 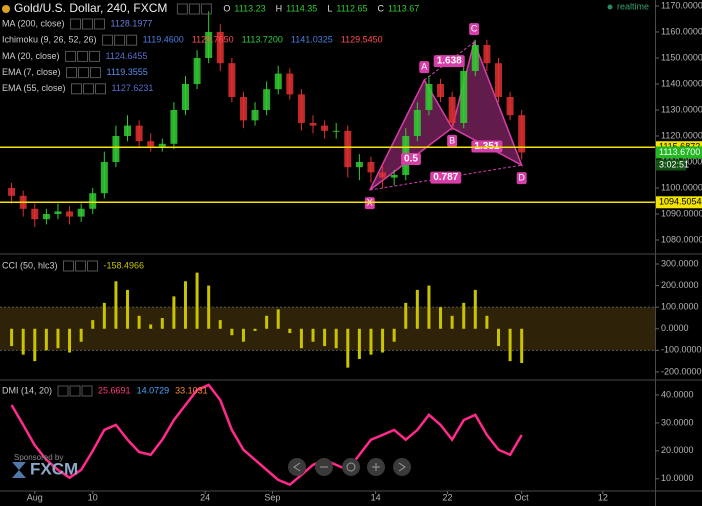 What do you see at coordinates (474, 28) in the screenshot?
I see `pattern-point-label: C` at bounding box center [474, 28].